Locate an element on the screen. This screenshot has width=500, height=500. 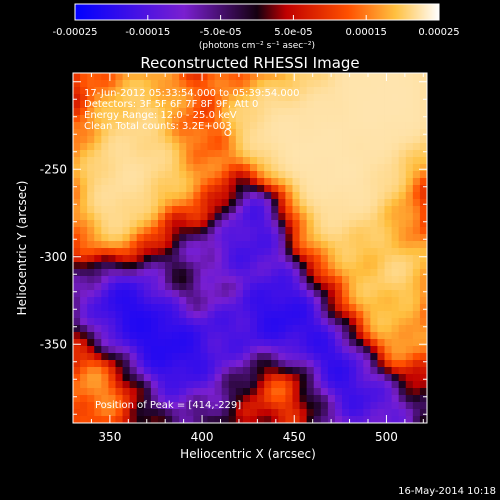
y-tick-label: -300 is located at coordinates (53, 257).